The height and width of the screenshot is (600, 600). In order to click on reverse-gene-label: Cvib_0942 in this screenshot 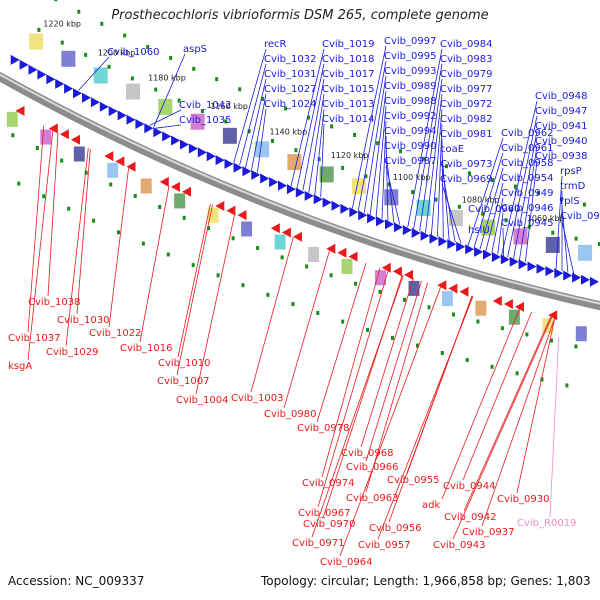, I will do `click(470, 517)`.